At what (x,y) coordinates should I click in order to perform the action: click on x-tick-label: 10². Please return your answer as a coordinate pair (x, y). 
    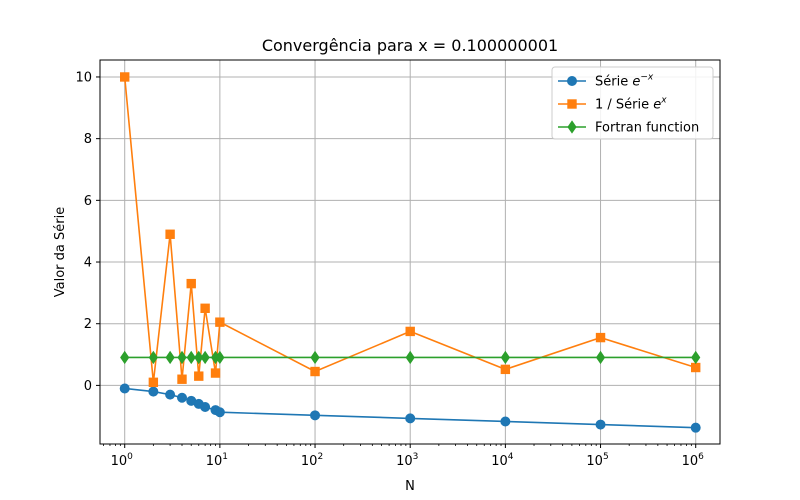
    Looking at the image, I should click on (312, 460).